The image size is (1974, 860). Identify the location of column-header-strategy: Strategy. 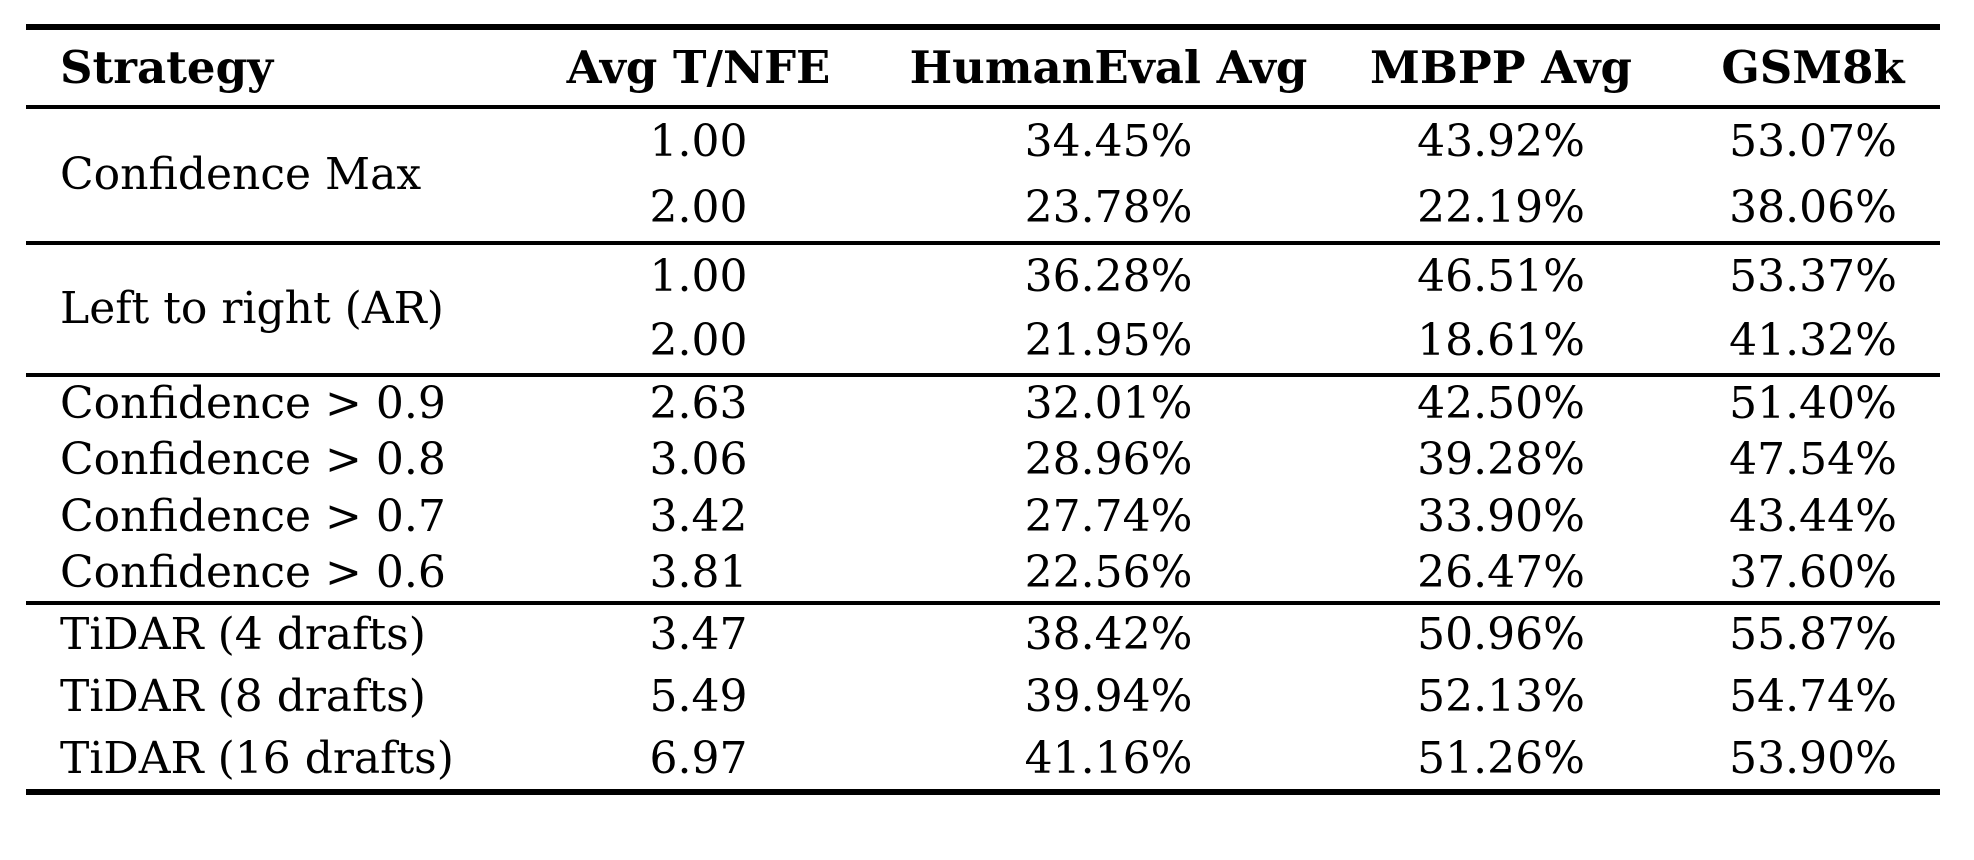
(167, 67).